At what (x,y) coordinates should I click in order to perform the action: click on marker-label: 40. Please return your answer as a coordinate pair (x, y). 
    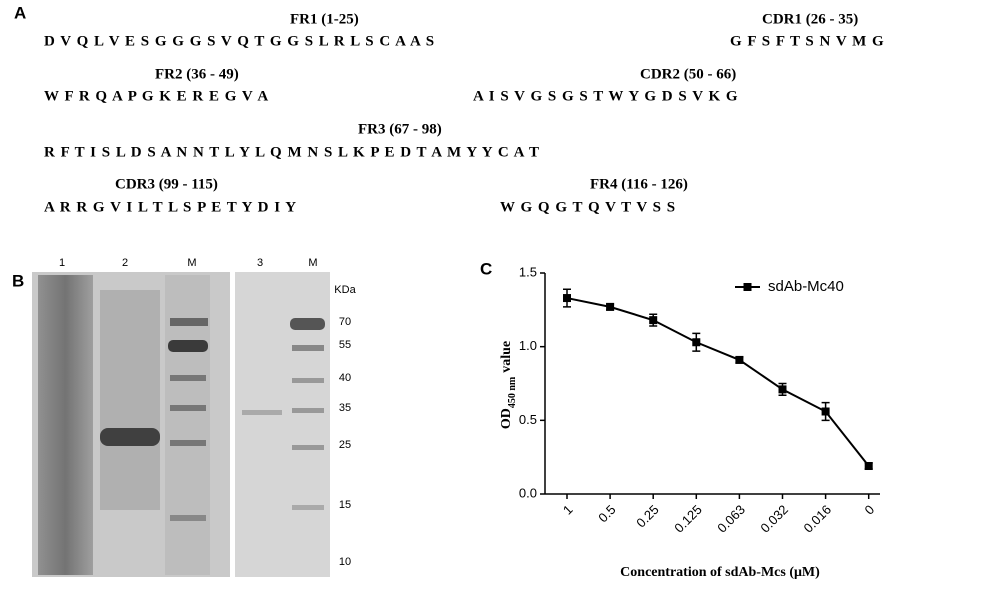
    Looking at the image, I should click on (345, 378).